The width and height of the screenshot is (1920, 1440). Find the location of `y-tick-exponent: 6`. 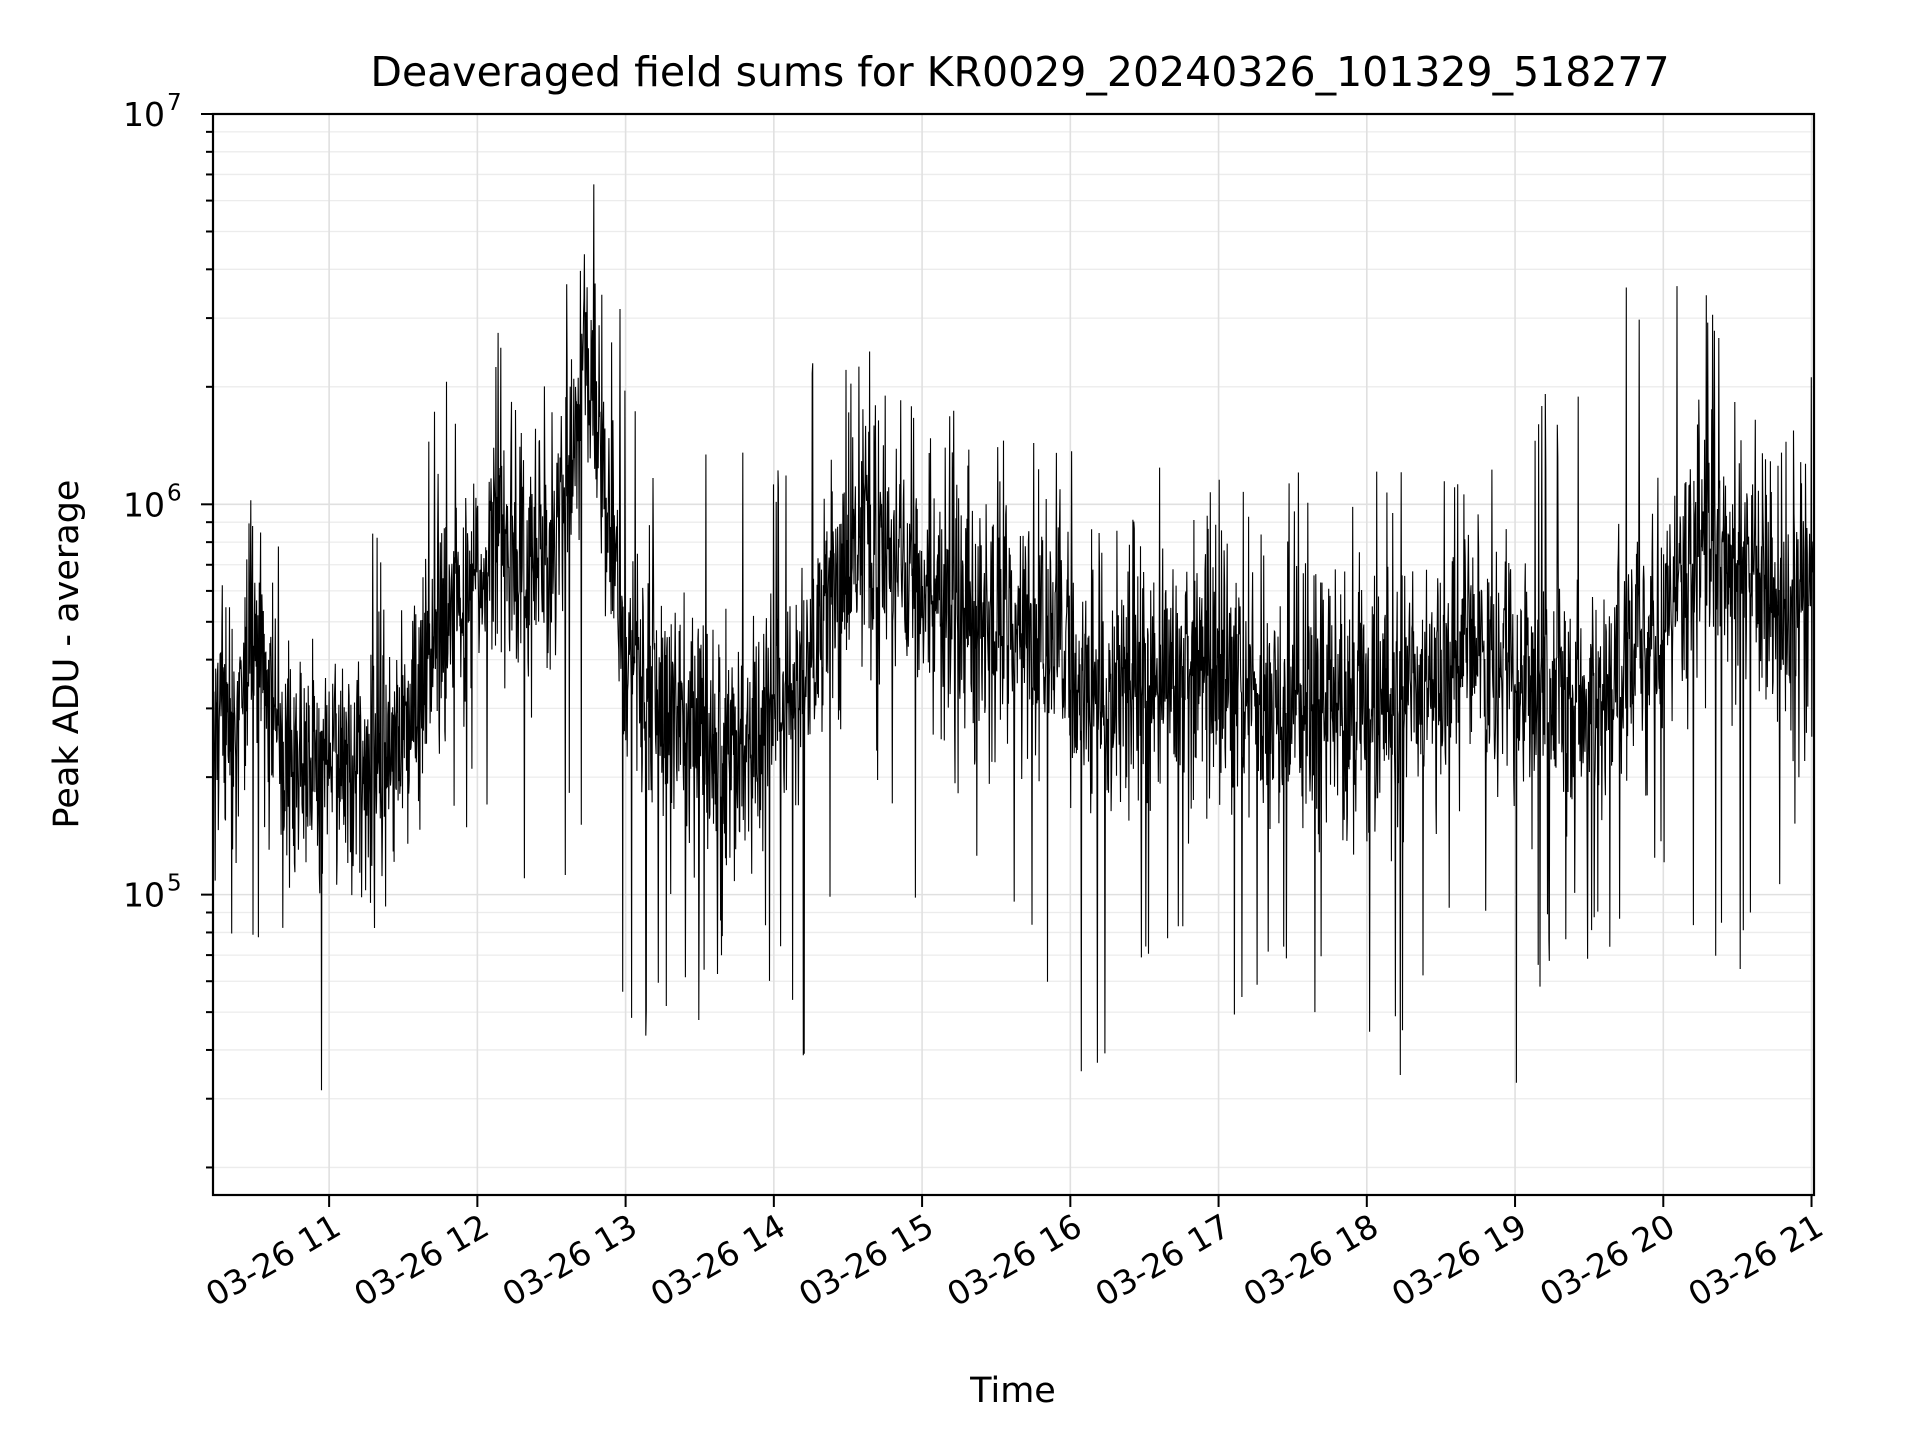

y-tick-exponent: 6 is located at coordinates (174, 493).